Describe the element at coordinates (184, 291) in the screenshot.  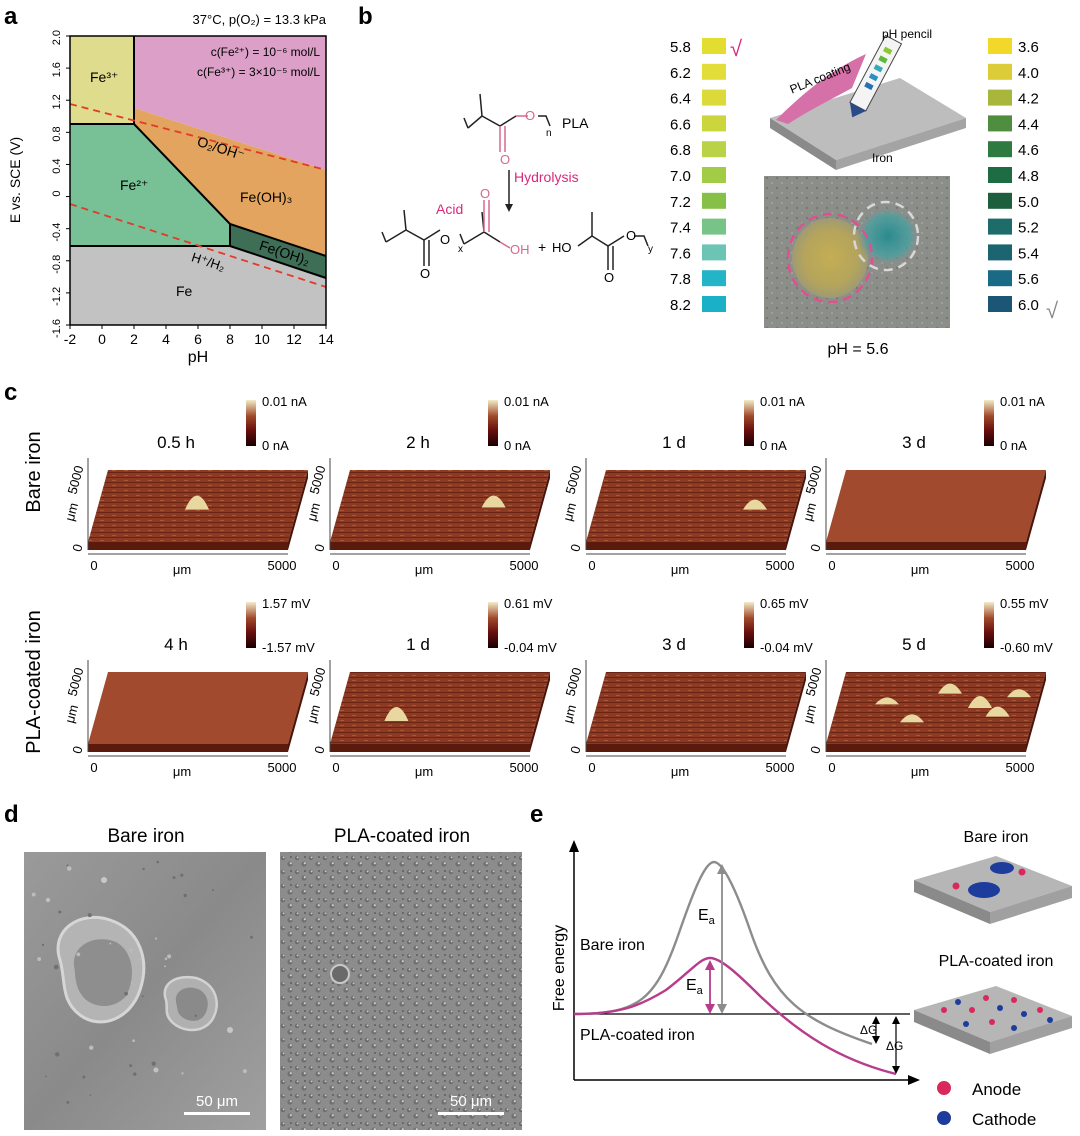
I see `region-label-fe: Fe` at that location.